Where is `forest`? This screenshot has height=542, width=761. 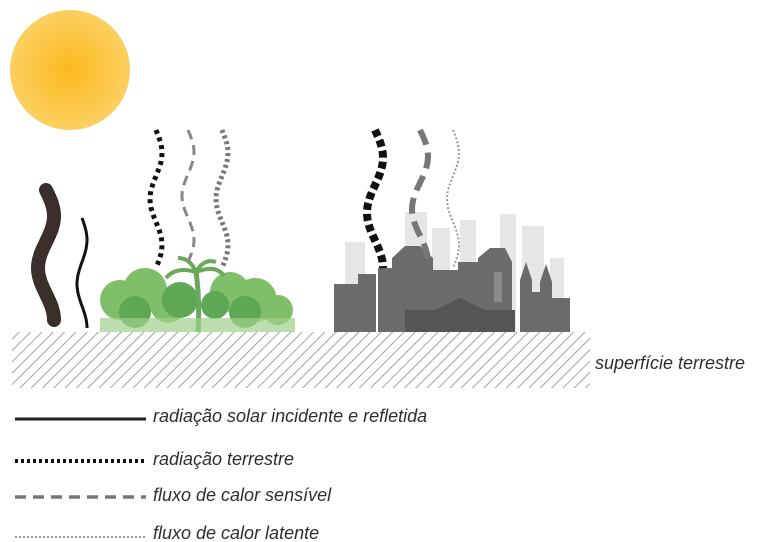 forest is located at coordinates (197, 294).